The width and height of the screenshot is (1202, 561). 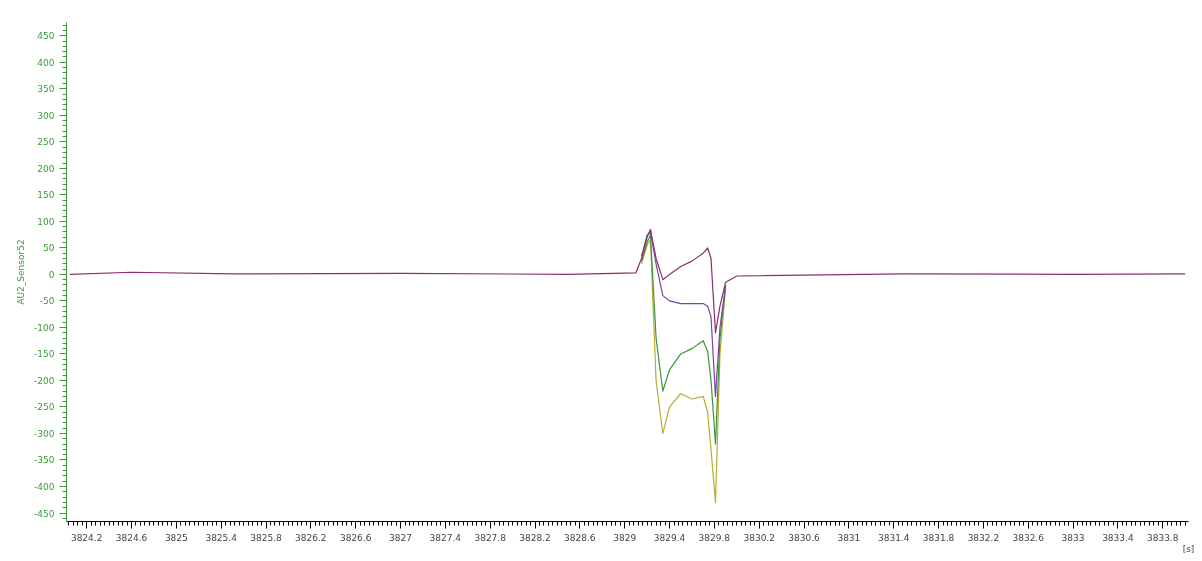 I want to click on y-axis-title: AU2_Sensor52, so click(x=21, y=272).